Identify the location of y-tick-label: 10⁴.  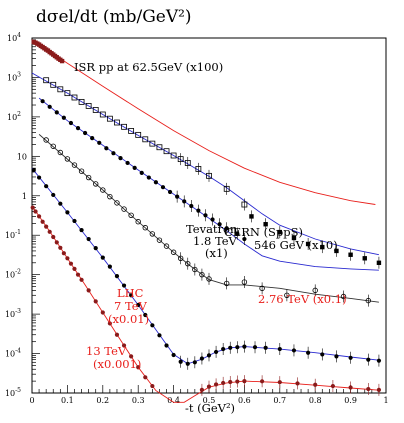
(14, 37).